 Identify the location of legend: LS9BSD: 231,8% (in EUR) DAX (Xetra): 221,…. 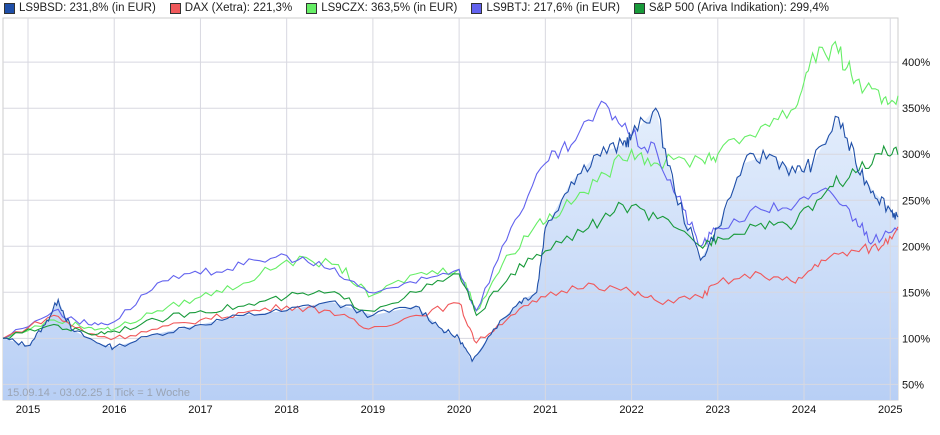
(416, 8).